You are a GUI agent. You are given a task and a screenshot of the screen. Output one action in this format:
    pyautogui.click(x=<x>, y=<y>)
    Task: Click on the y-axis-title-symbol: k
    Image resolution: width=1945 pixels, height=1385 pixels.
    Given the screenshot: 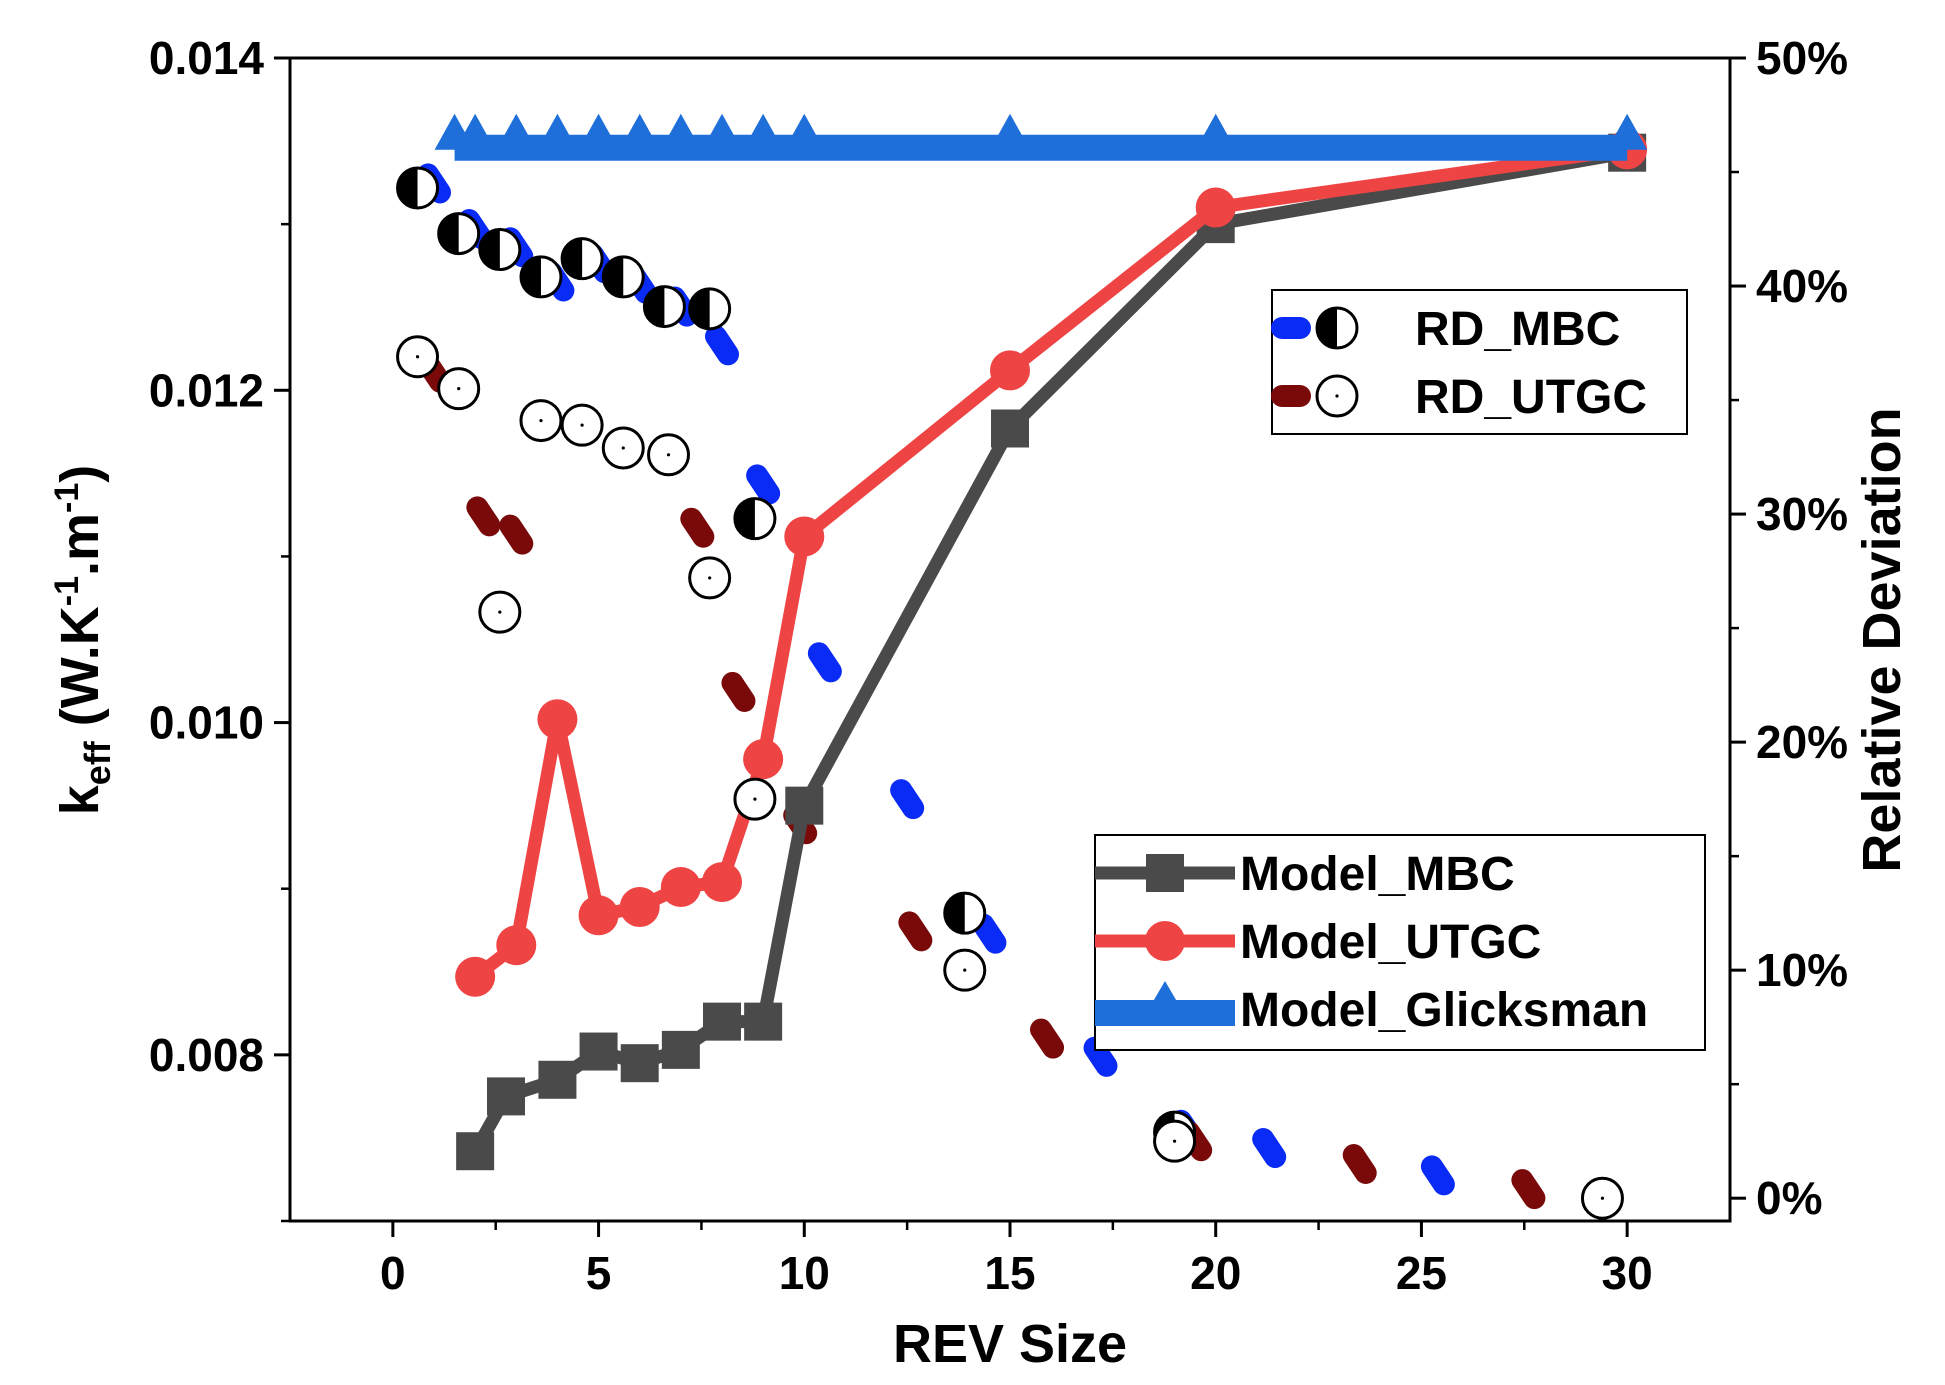 What is the action you would take?
    pyautogui.click(x=80, y=799)
    